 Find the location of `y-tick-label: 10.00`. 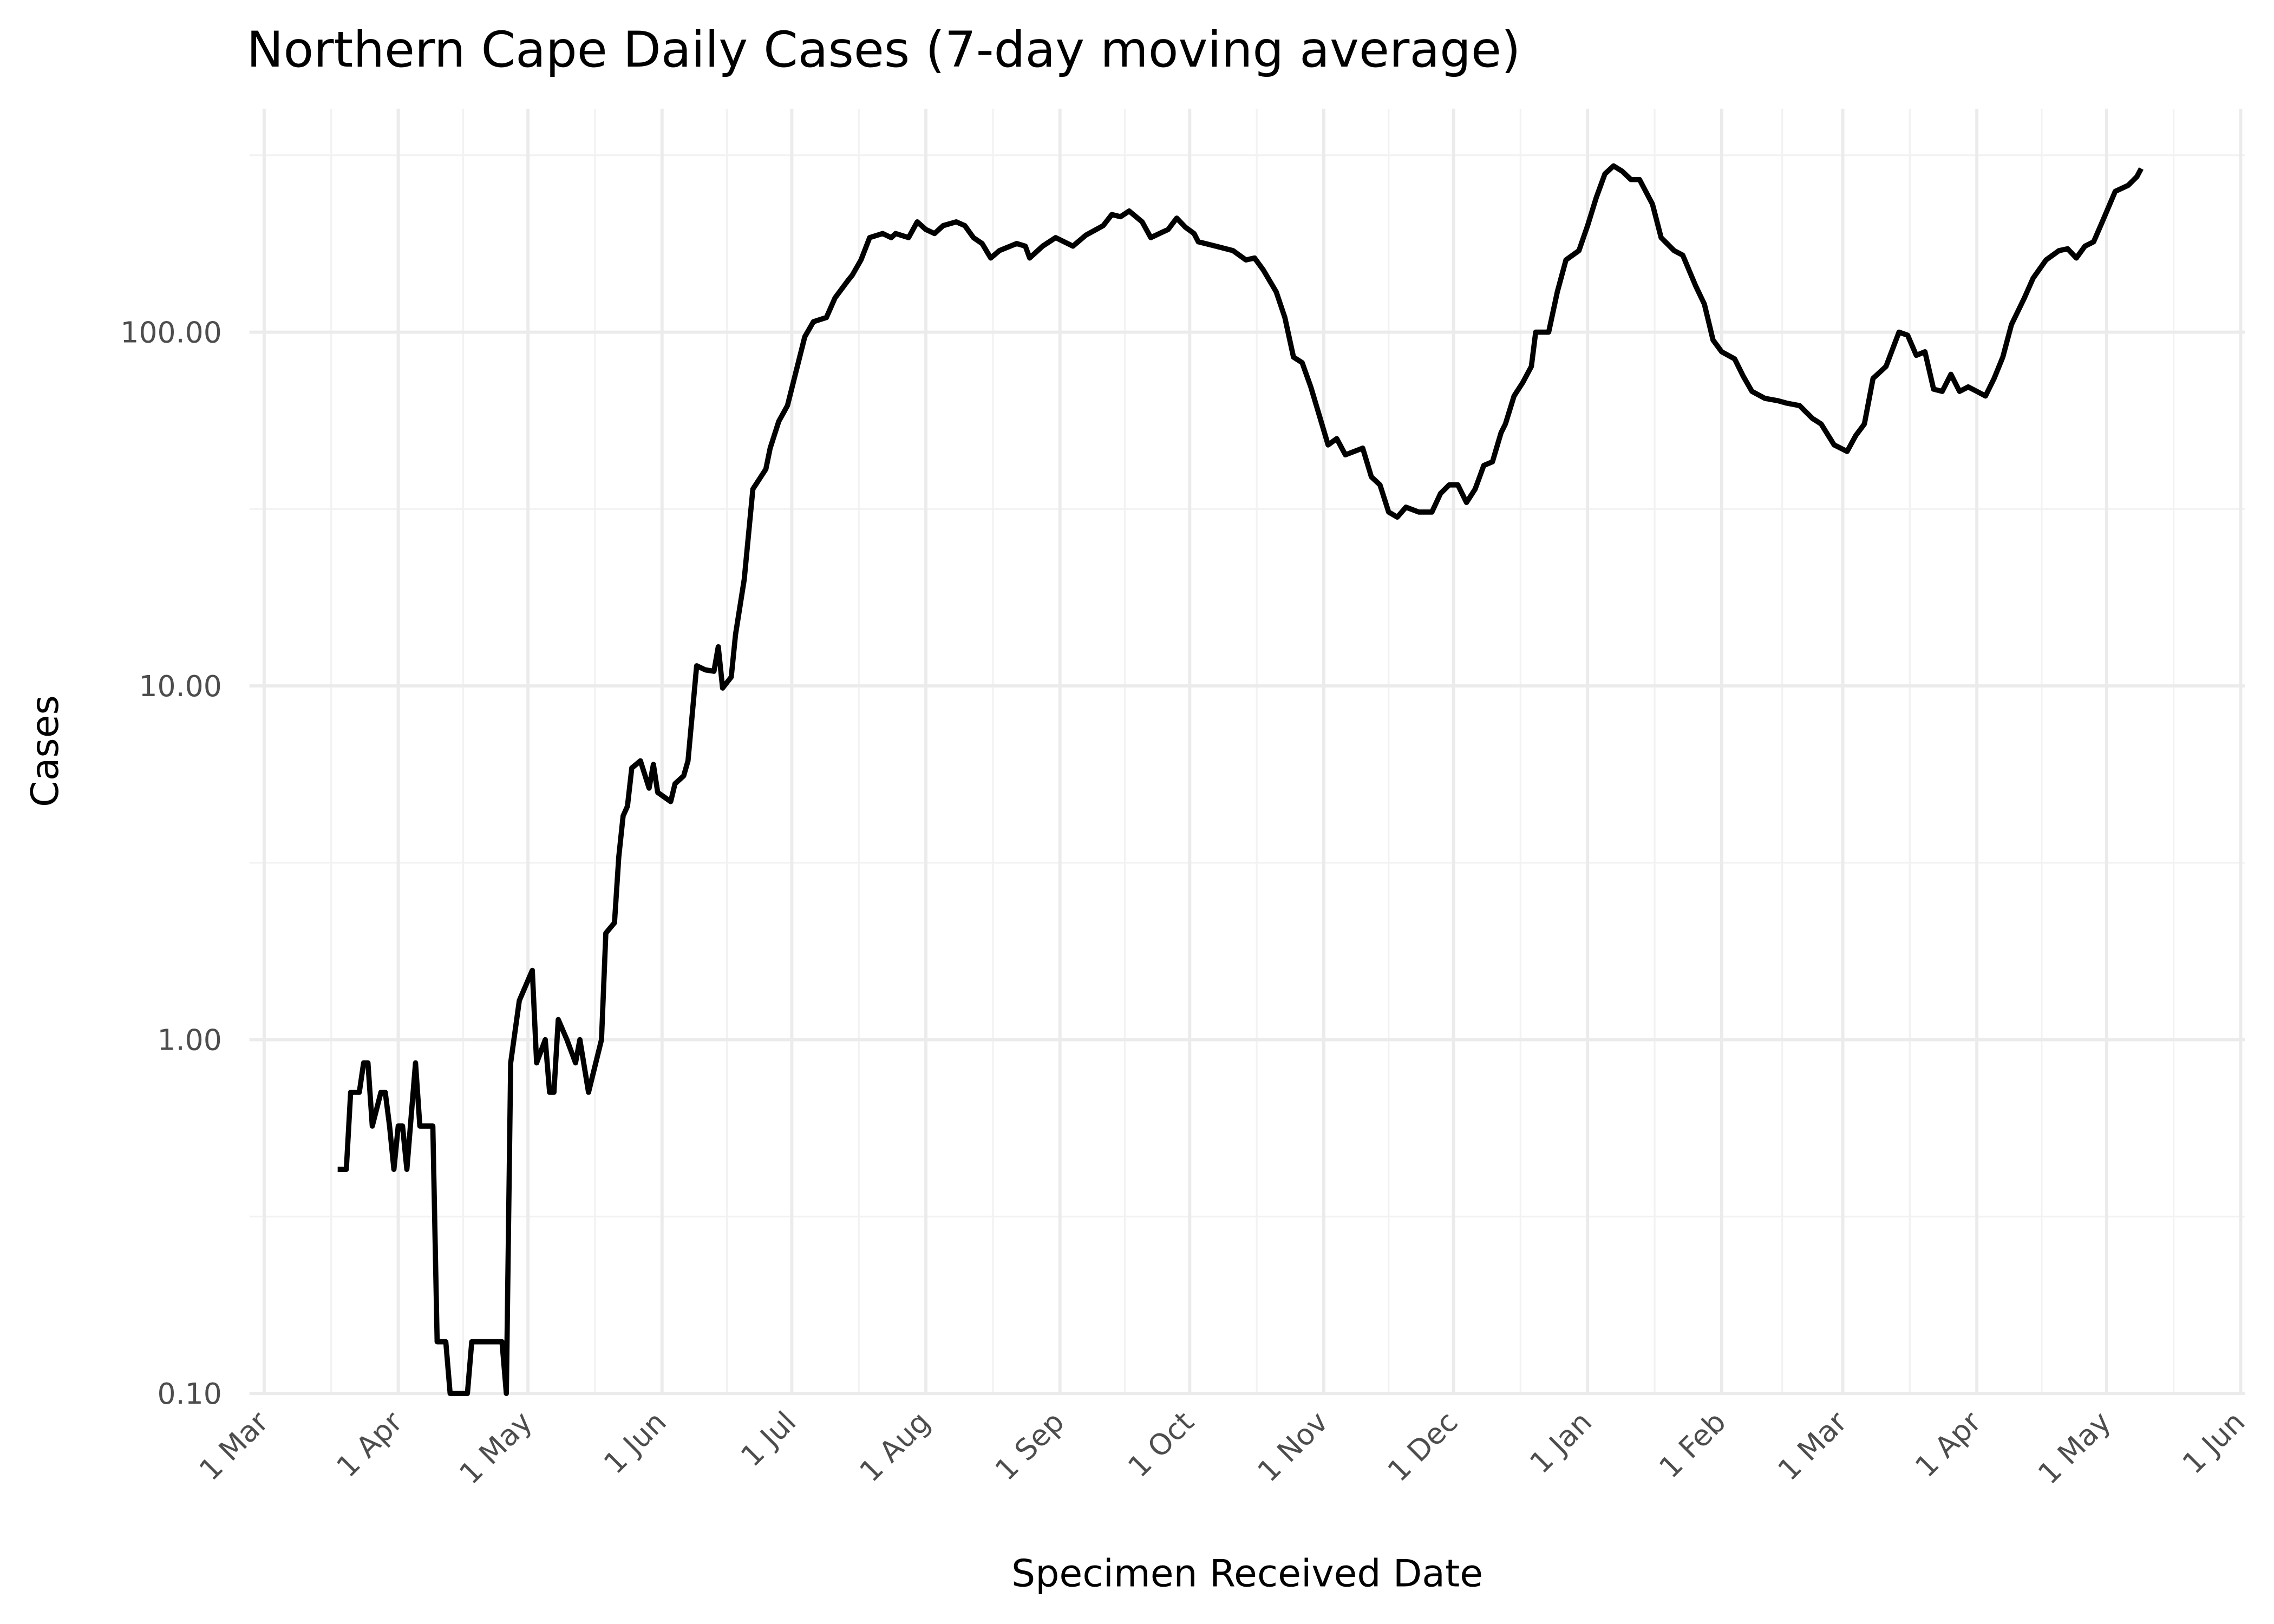

y-tick-label: 10.00 is located at coordinates (180, 686).